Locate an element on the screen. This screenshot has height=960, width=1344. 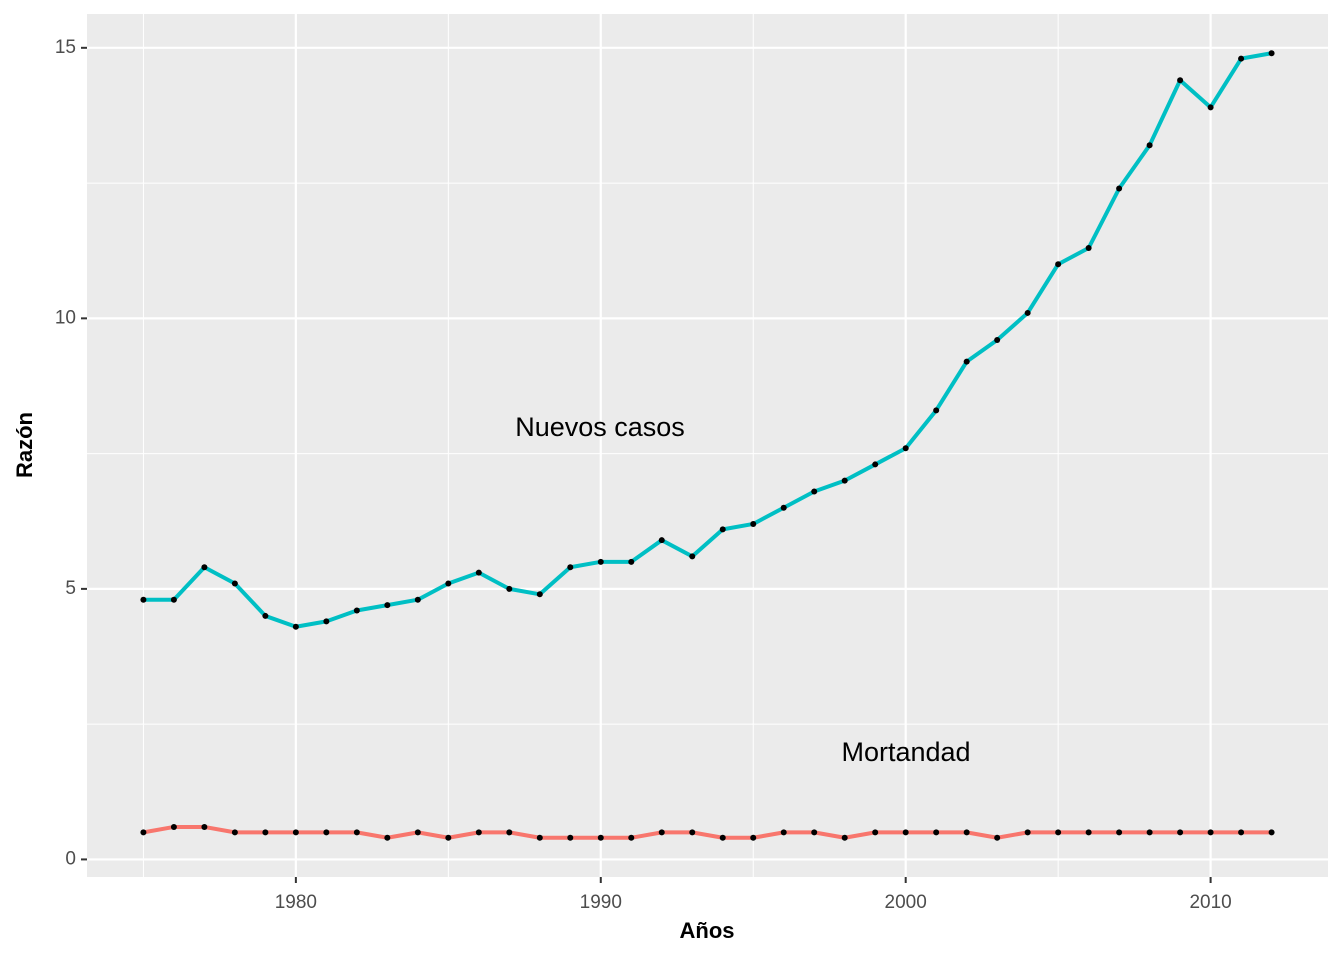
series-line is located at coordinates (707, 832).